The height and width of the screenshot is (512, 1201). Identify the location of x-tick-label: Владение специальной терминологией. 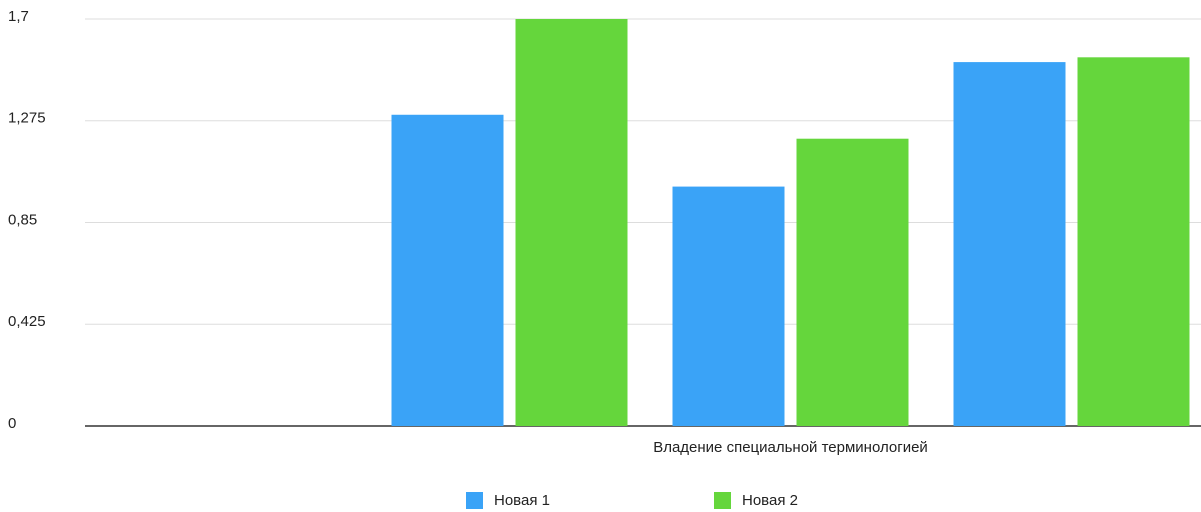
(790, 447).